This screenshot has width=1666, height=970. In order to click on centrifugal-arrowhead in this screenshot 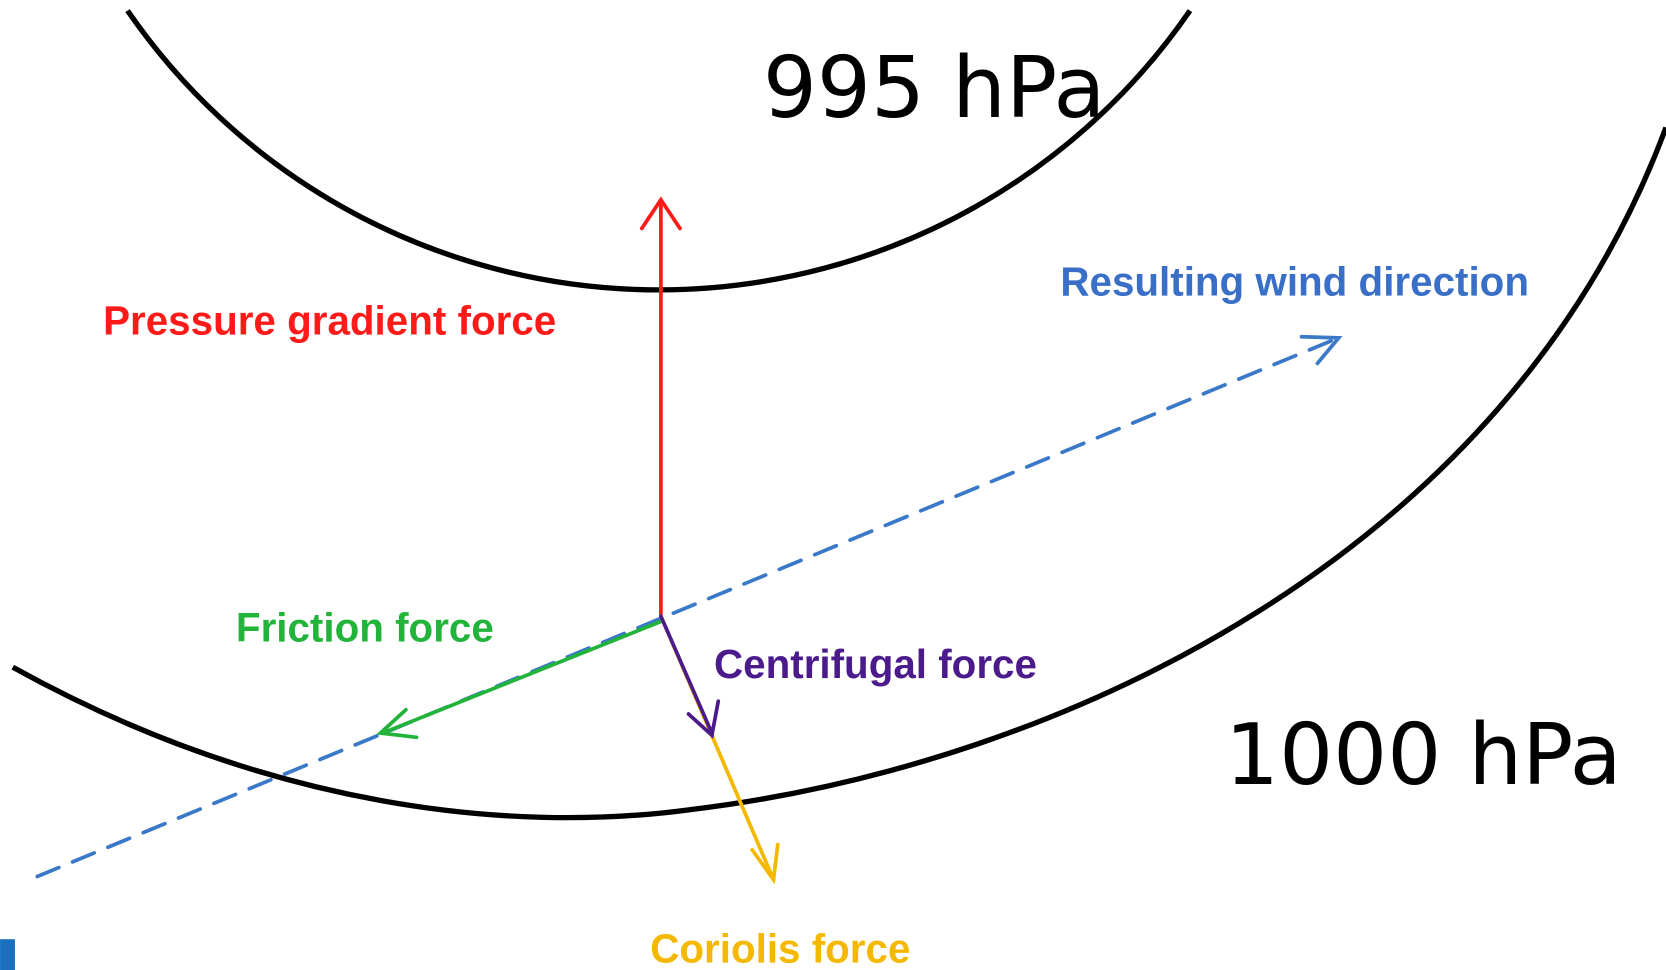, I will do `click(703, 719)`.